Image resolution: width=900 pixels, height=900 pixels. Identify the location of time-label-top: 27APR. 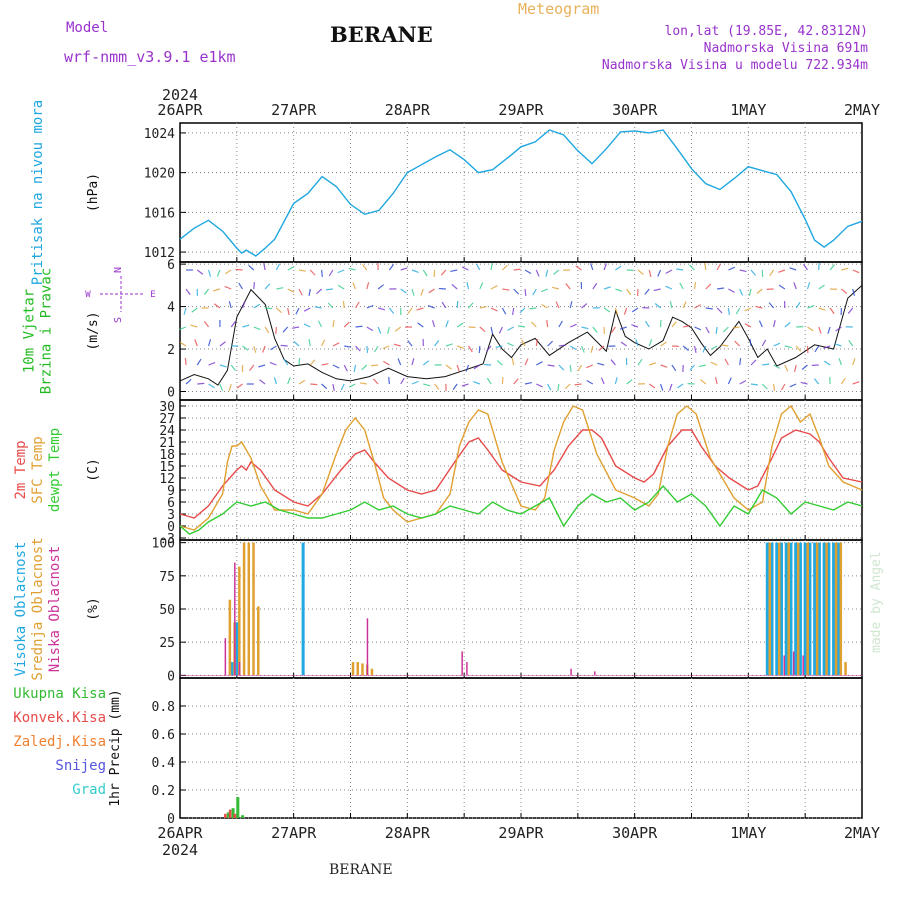
(294, 110).